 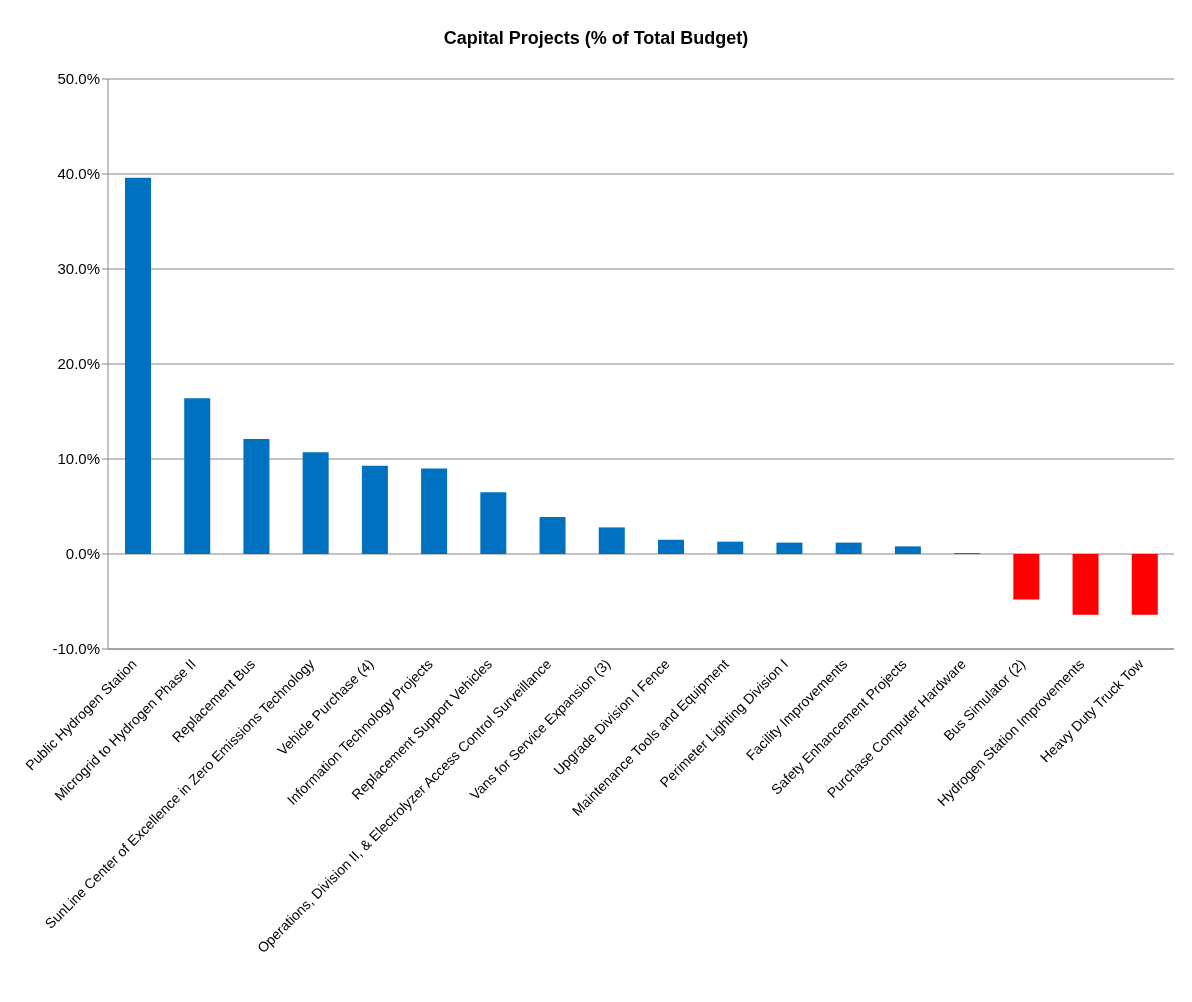 I want to click on y-tick-label: -10.0%, so click(x=76, y=649).